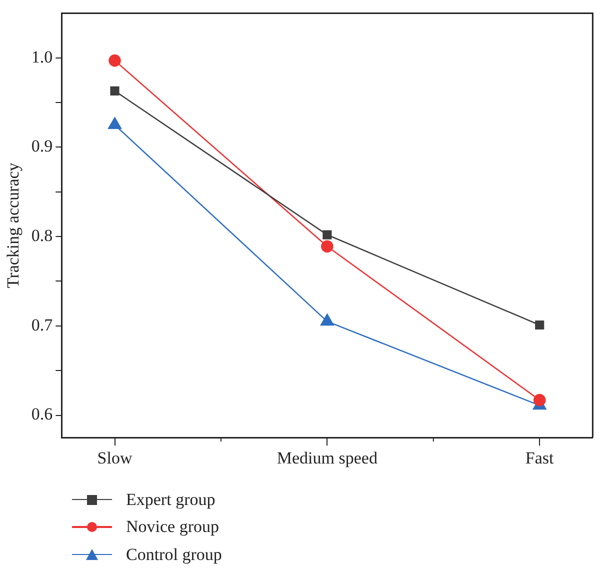 This screenshot has height=569, width=601. I want to click on y-tick-label: 0.8, so click(42, 236).